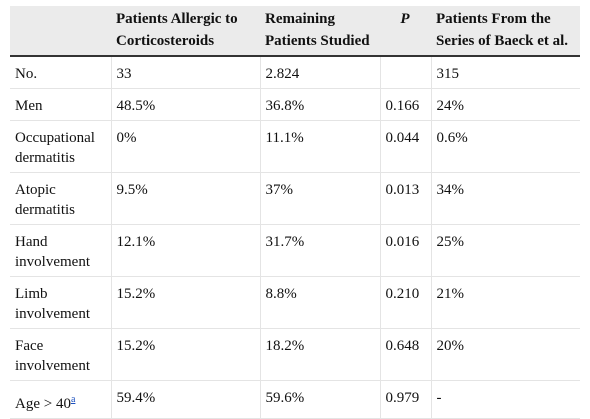 The width and height of the screenshot is (590, 419). I want to click on table-row: Hand involvement 12.1% 31.7% 0.016 25%, so click(295, 250).